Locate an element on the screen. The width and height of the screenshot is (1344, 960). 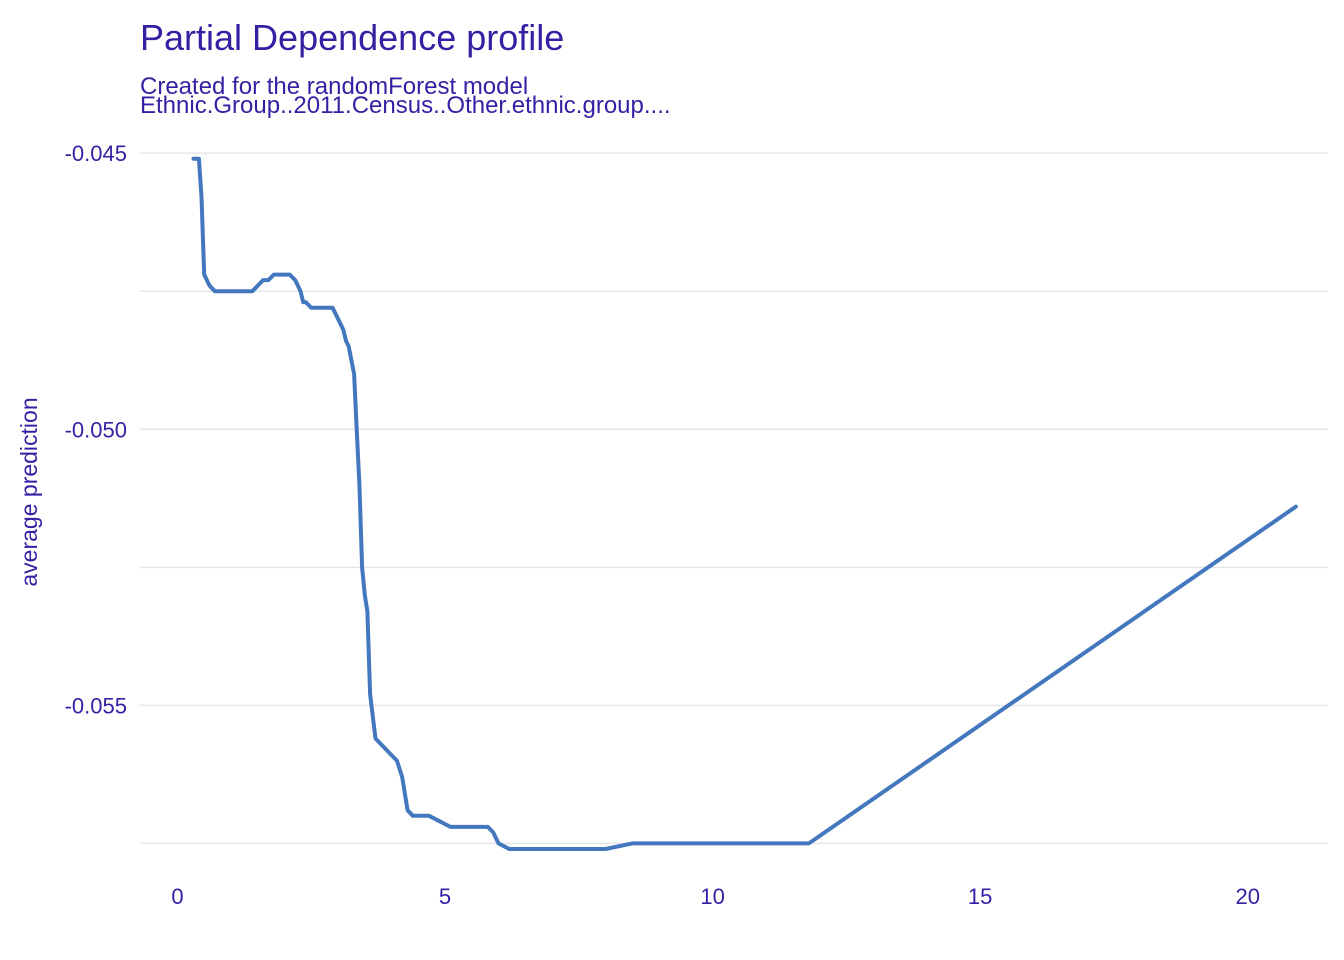
chart-subtitle: Created for the randomForest model is located at coordinates (334, 86).